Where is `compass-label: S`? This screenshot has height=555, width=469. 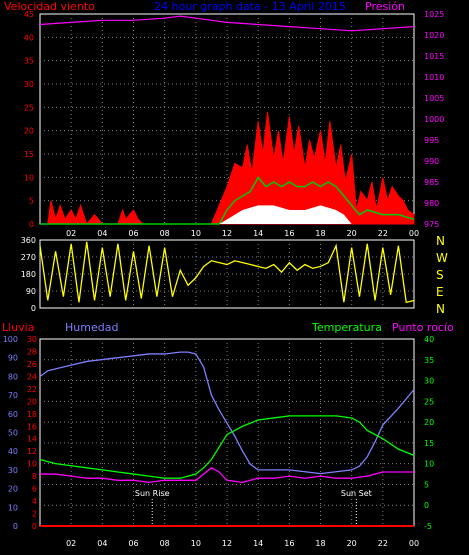
compass-label: S is located at coordinates (440, 275).